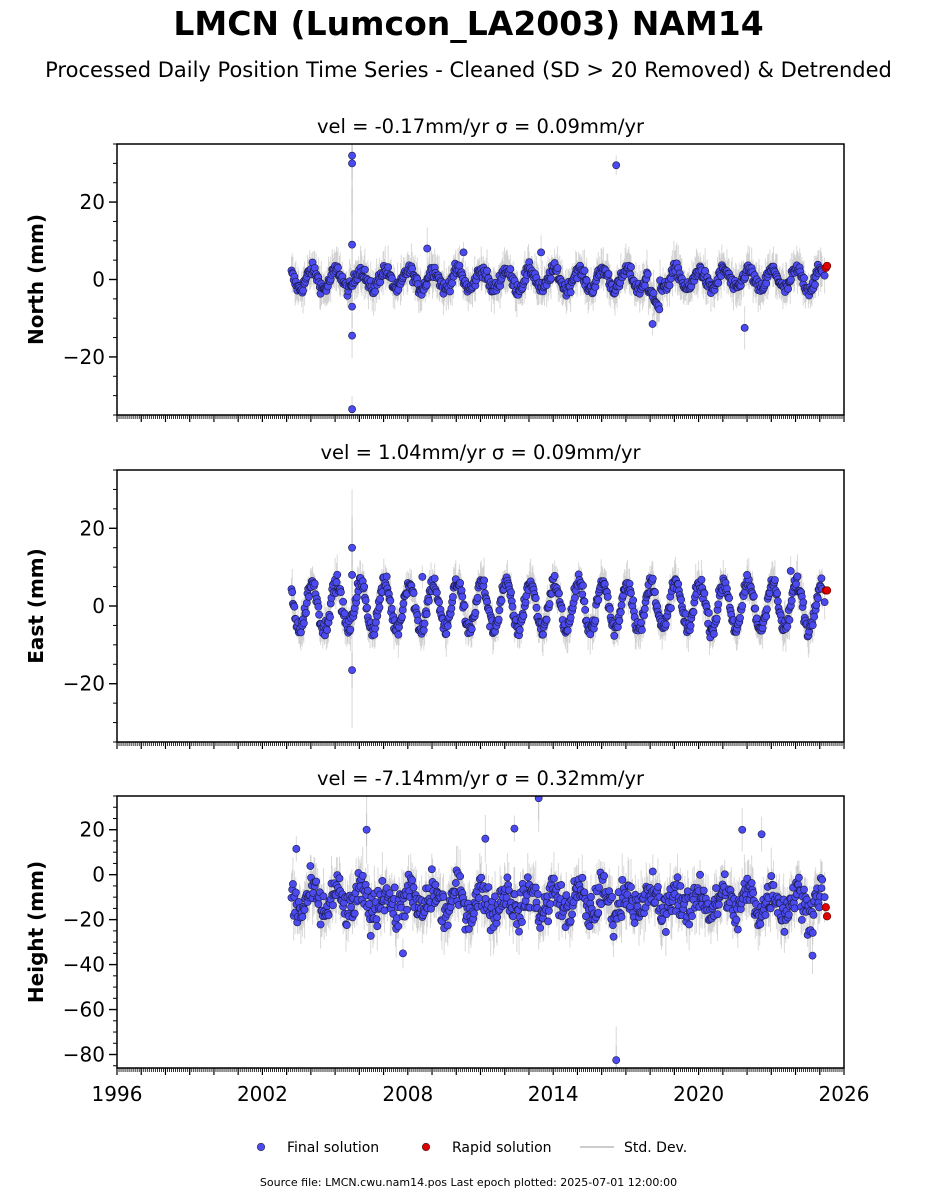 The image size is (937, 1200). I want to click on final-solution-series, so click(558, 930).